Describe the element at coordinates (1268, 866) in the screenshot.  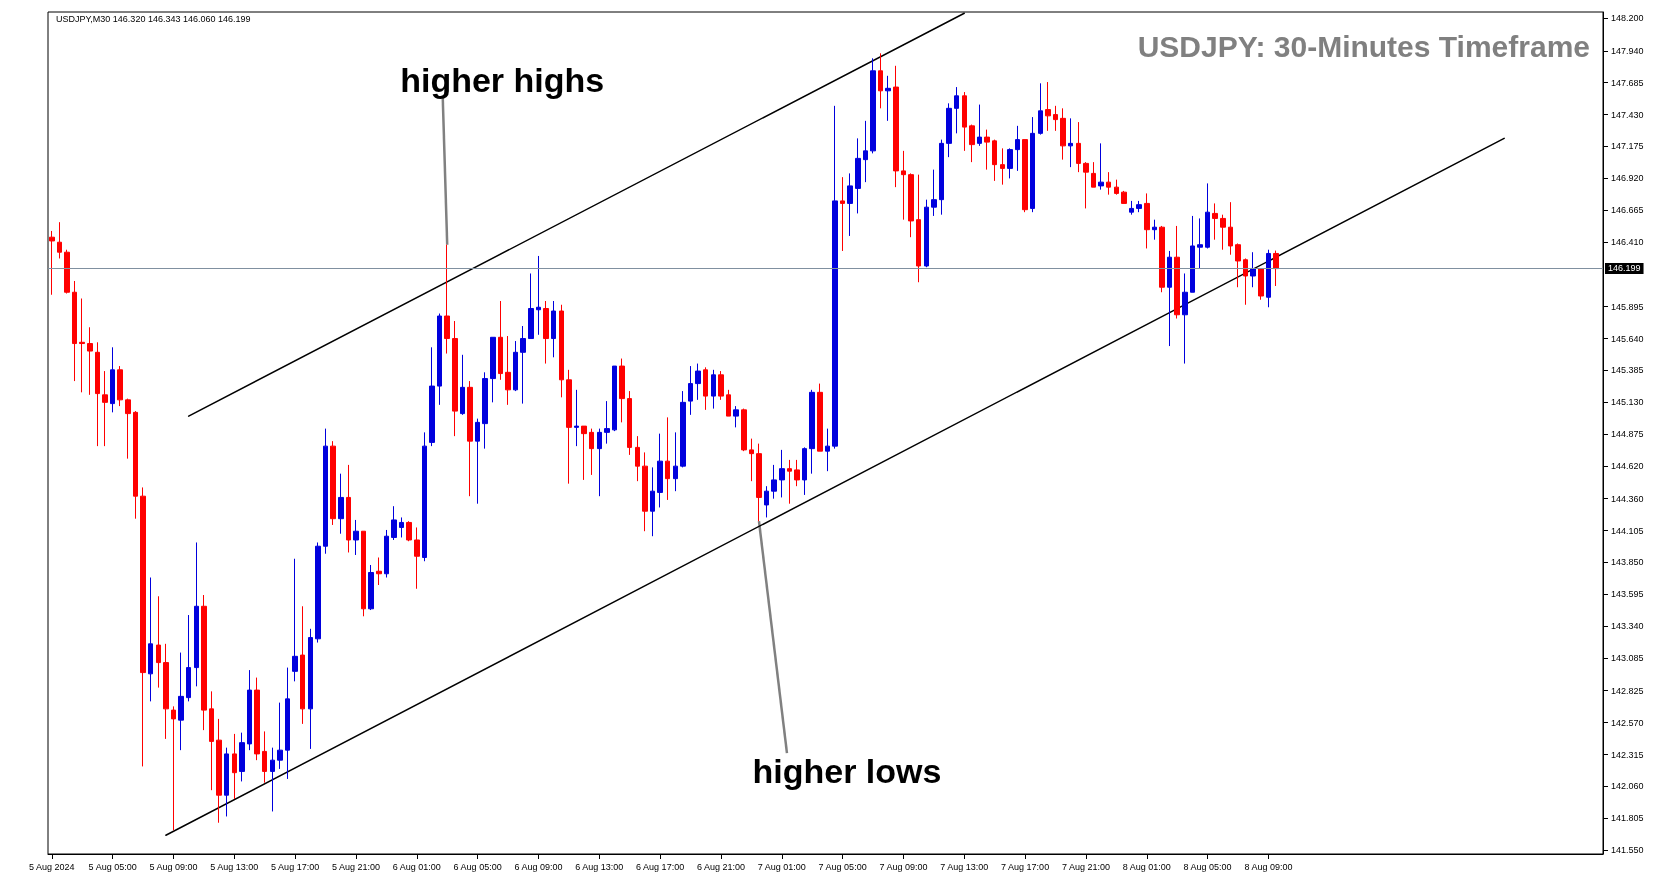
I see `x-tick-label: 8 Aug 09:00` at that location.